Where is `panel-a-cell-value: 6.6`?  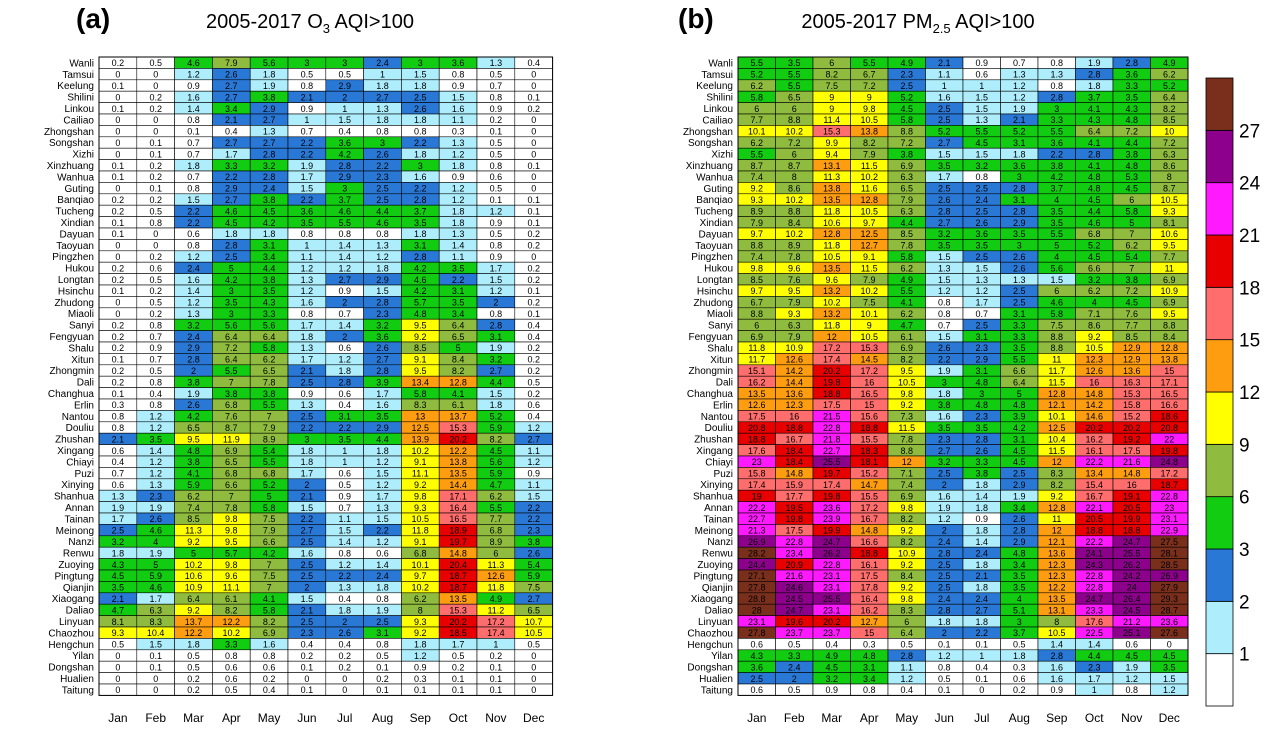
panel-a-cell-value: 6.6 is located at coordinates (269, 542).